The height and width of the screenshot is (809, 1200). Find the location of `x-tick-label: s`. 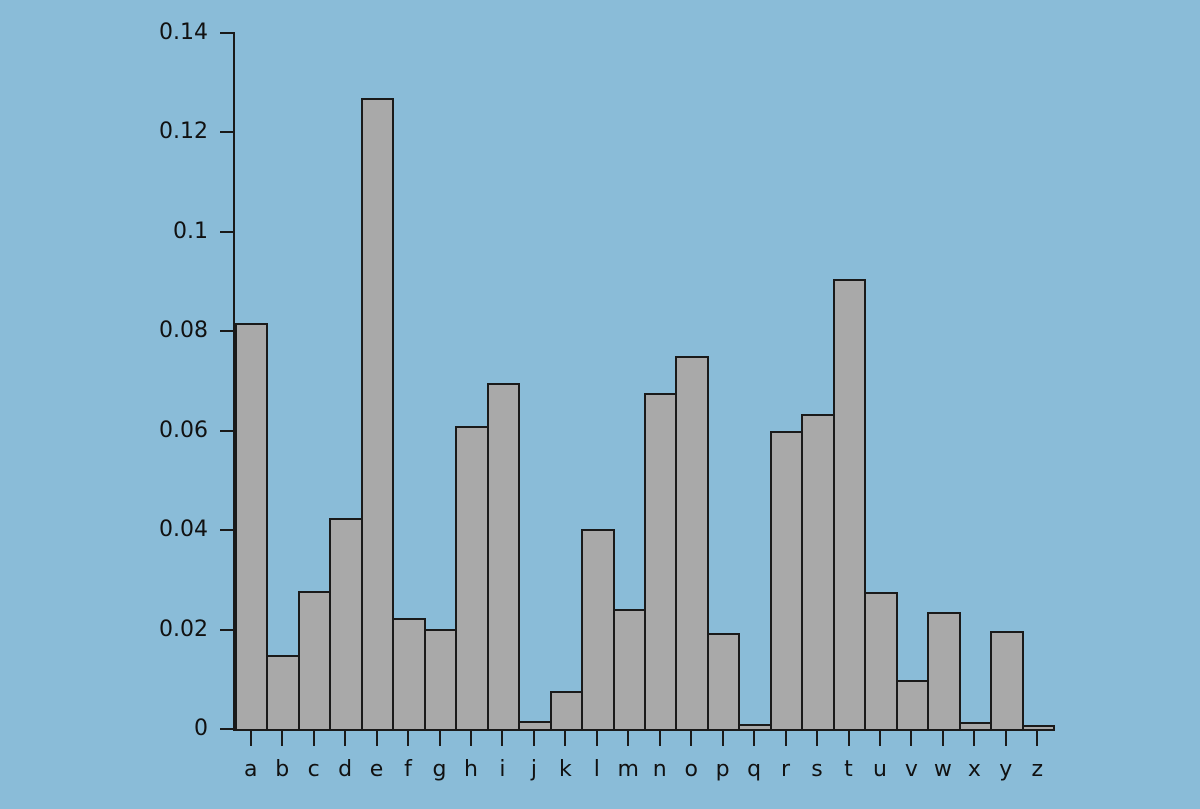

x-tick-label: s is located at coordinates (817, 769).